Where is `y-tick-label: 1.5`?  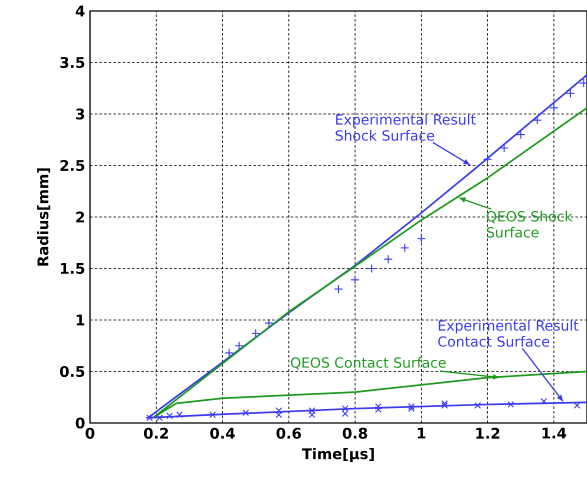 y-tick-label: 1.5 is located at coordinates (72, 268).